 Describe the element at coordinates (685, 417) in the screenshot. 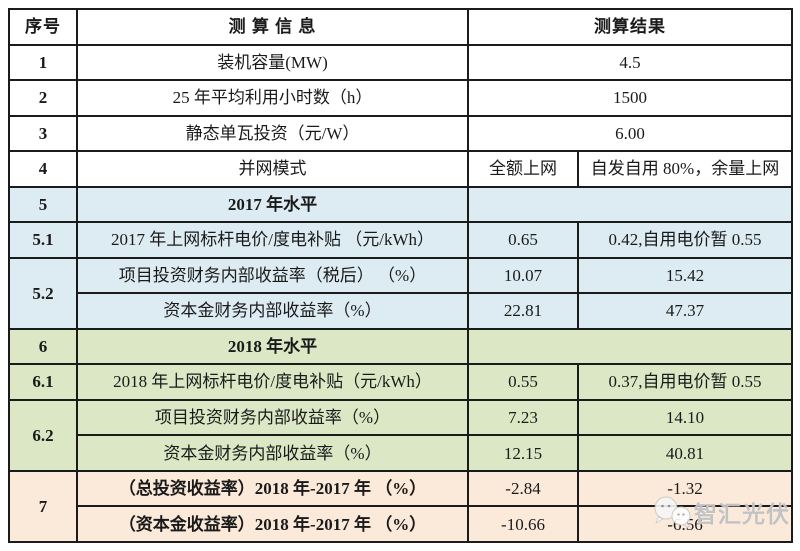

I see `row62-project-irr-self: 14.10` at that location.